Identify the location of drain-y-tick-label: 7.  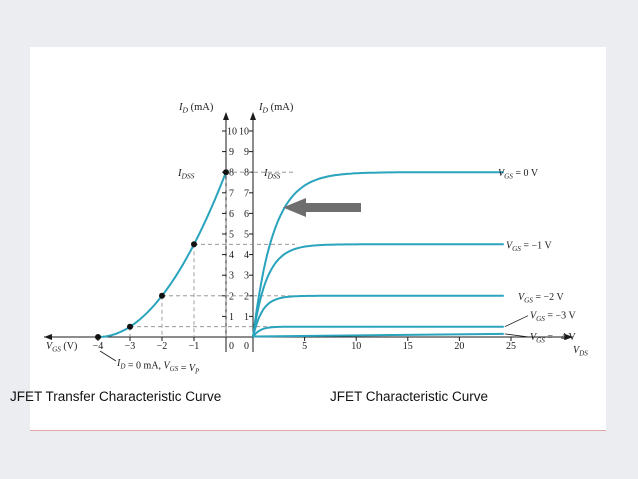
(246, 193).